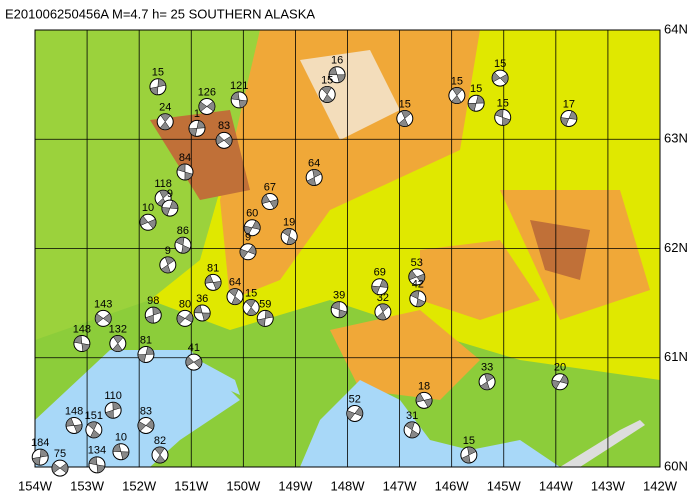  What do you see at coordinates (265, 304) in the screenshot?
I see `event-label: 59` at bounding box center [265, 304].